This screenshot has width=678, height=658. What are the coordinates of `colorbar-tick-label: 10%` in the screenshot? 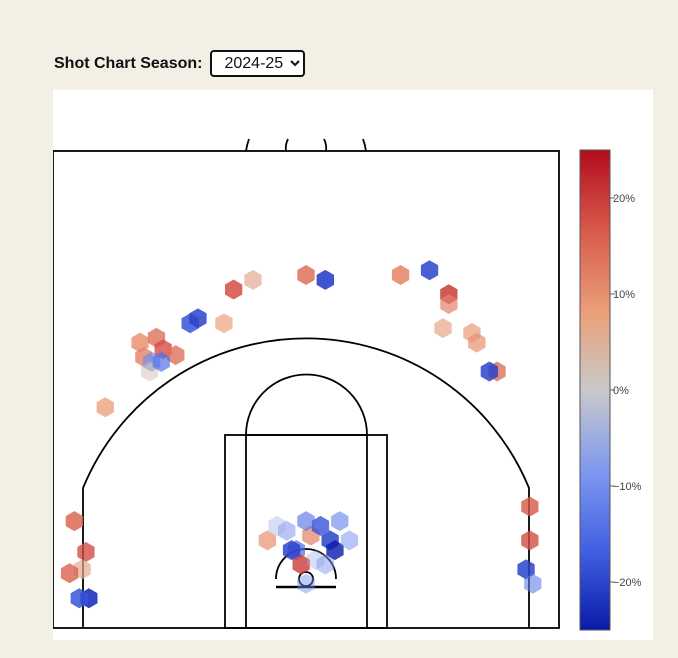 It's located at (624, 295).